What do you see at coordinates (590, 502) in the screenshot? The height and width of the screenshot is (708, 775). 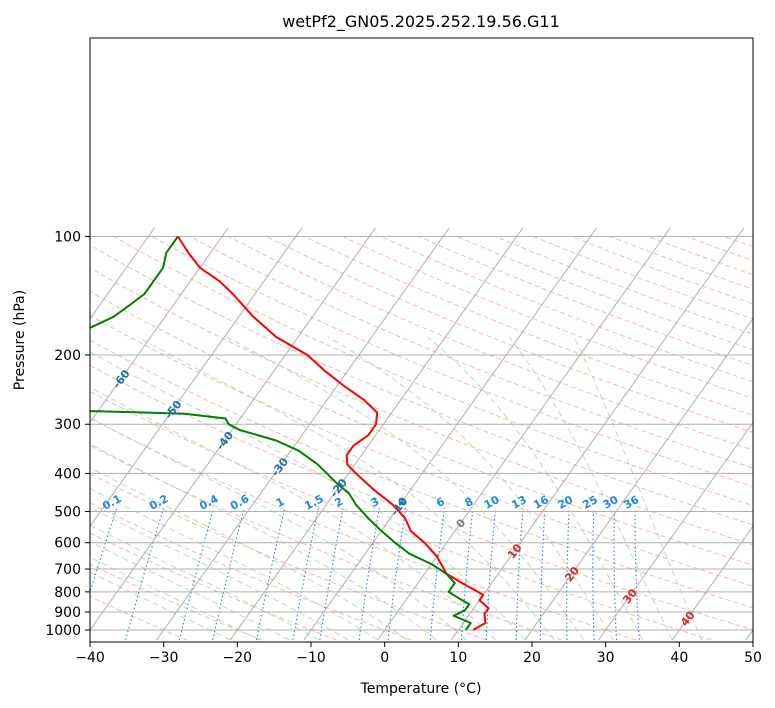 I see `mixing-ratio-label: 25` at bounding box center [590, 502].